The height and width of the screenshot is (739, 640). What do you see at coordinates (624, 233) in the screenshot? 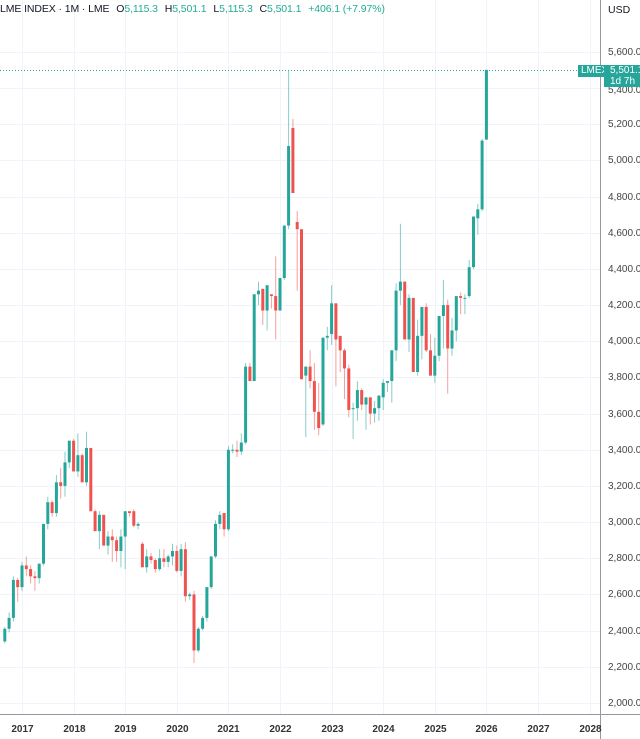
I see `price-tick-label: 4,600.0` at bounding box center [624, 233].